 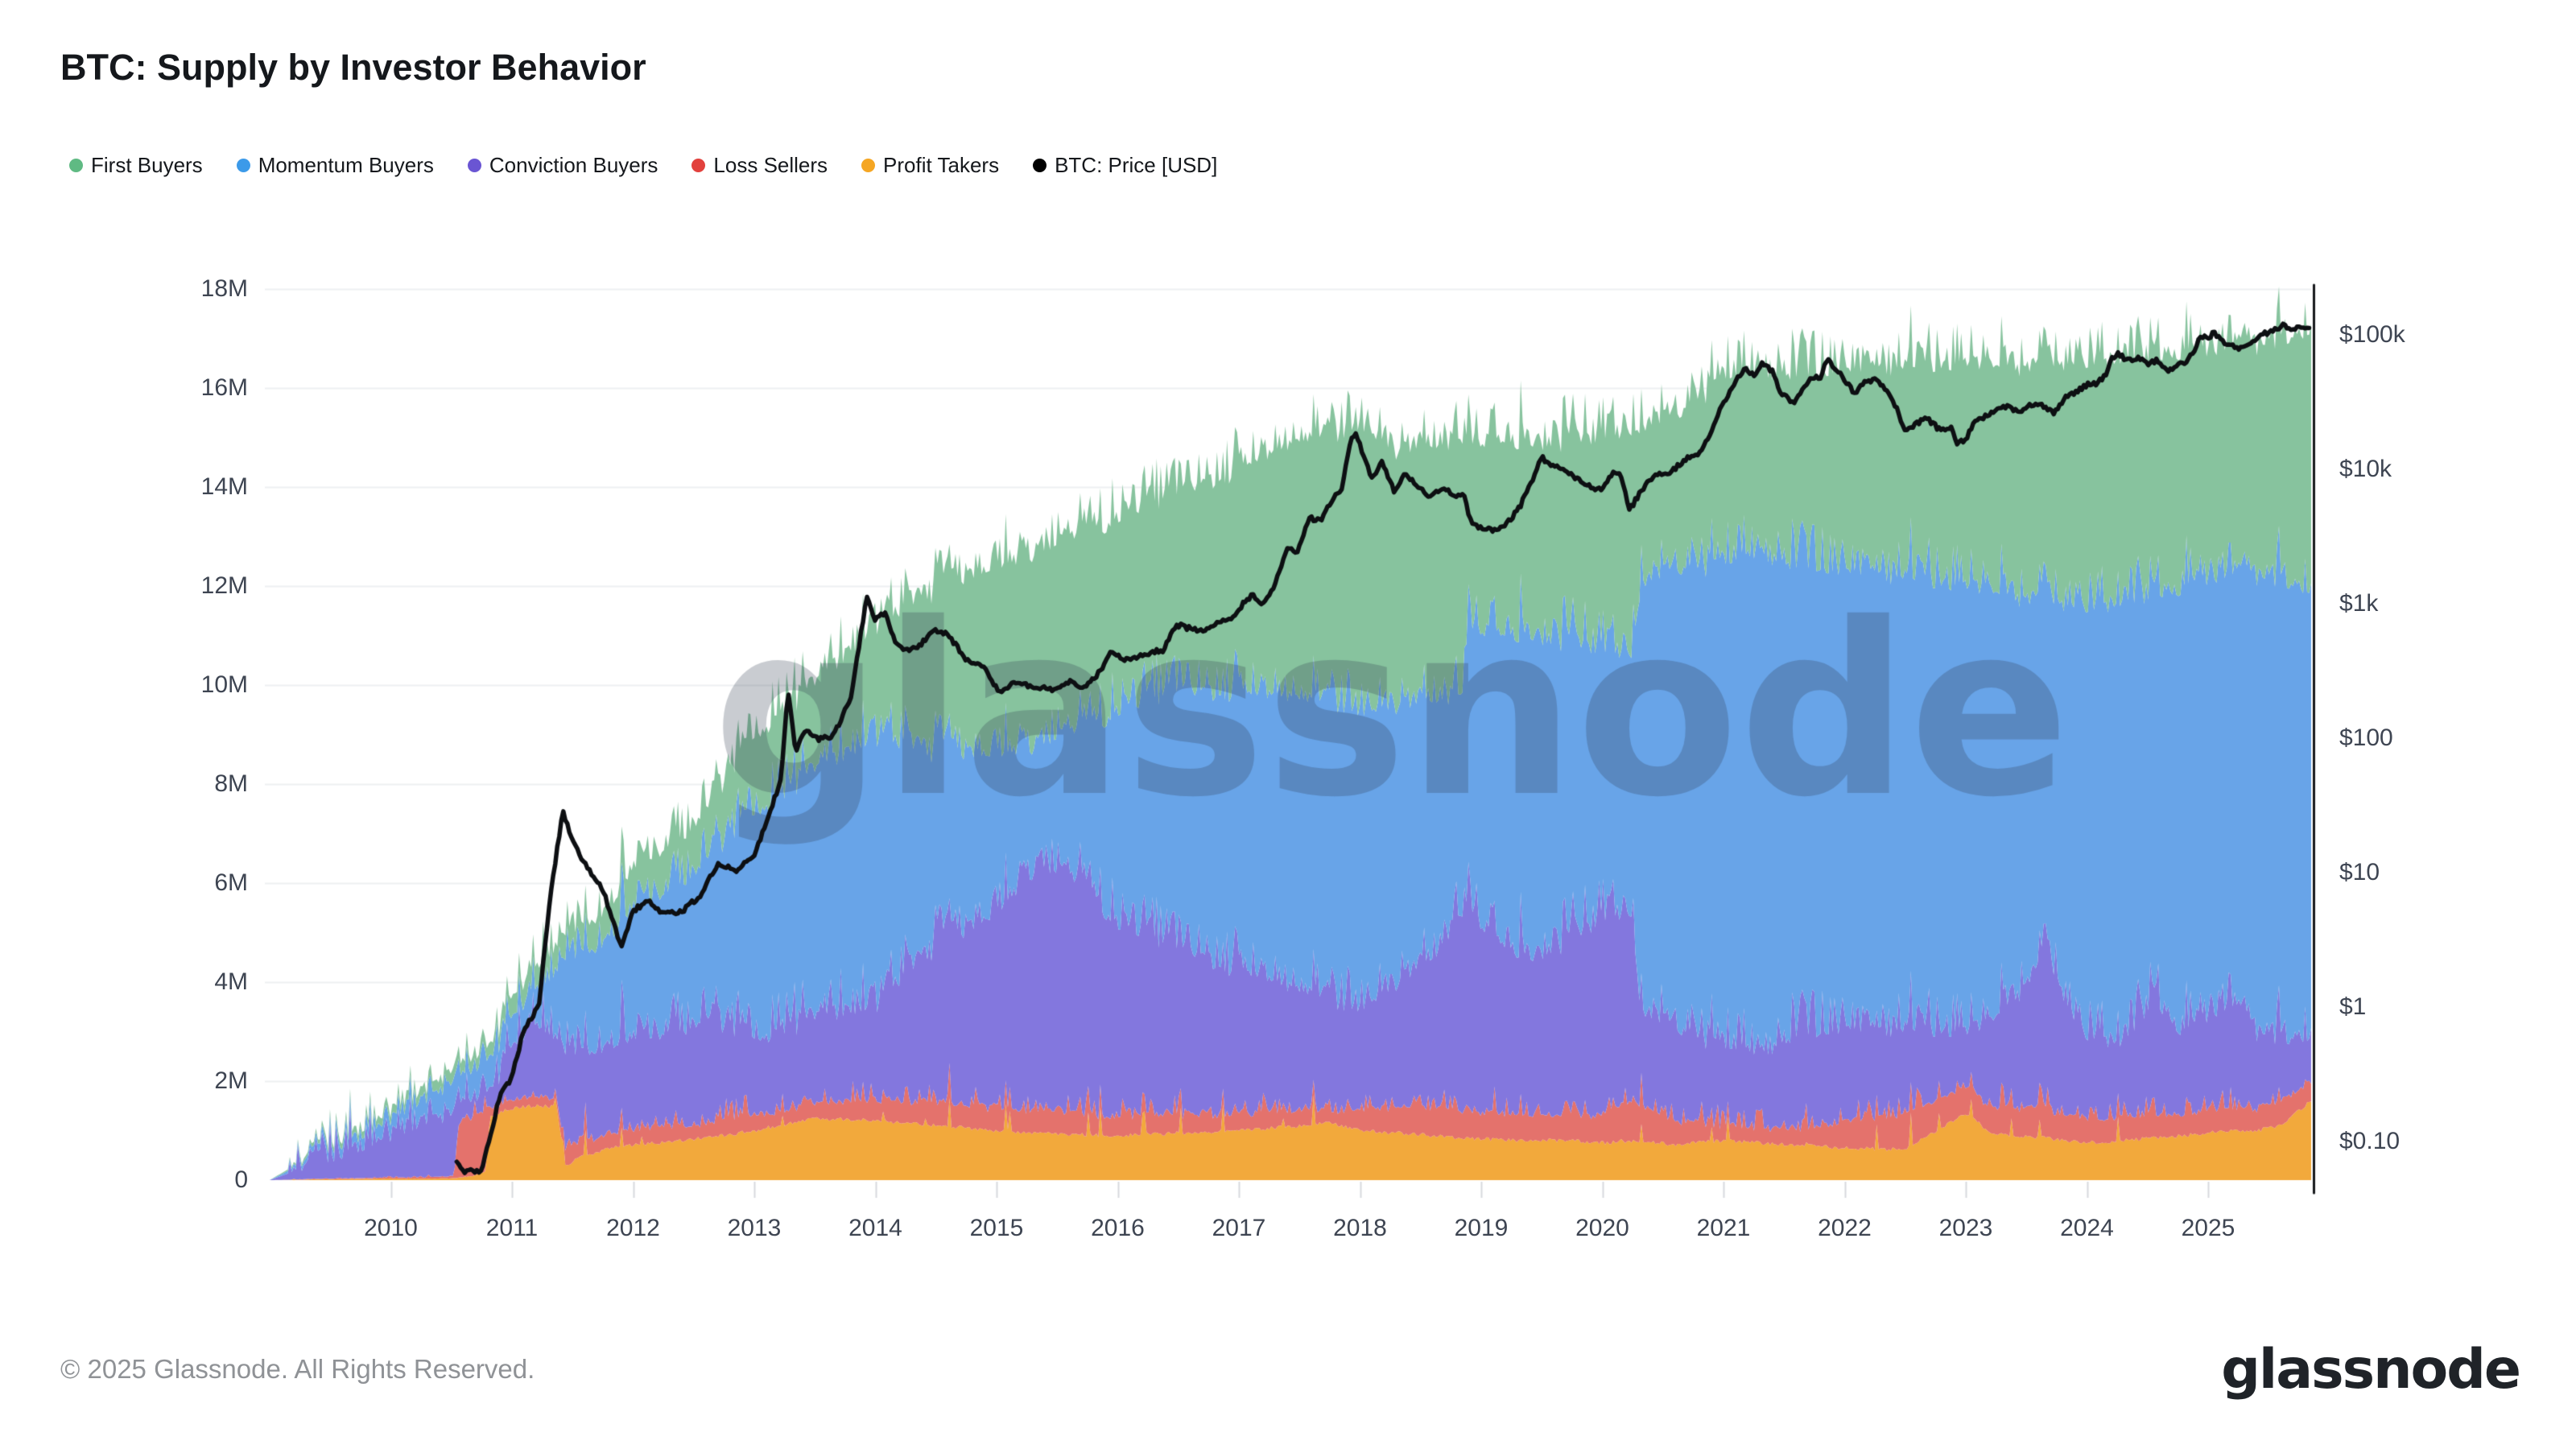 What do you see at coordinates (1481, 1228) in the screenshot?
I see `x-axis-tick-label: 2019` at bounding box center [1481, 1228].